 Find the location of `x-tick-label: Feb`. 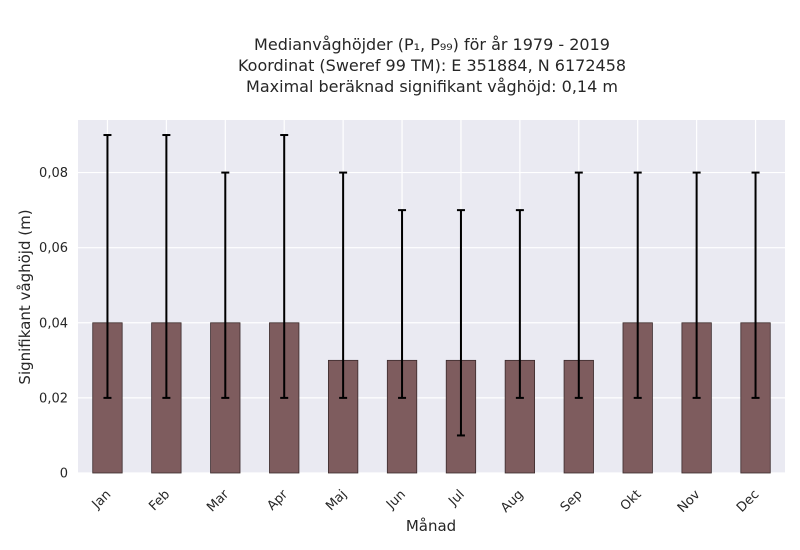

x-tick-label: Feb is located at coordinates (159, 500).